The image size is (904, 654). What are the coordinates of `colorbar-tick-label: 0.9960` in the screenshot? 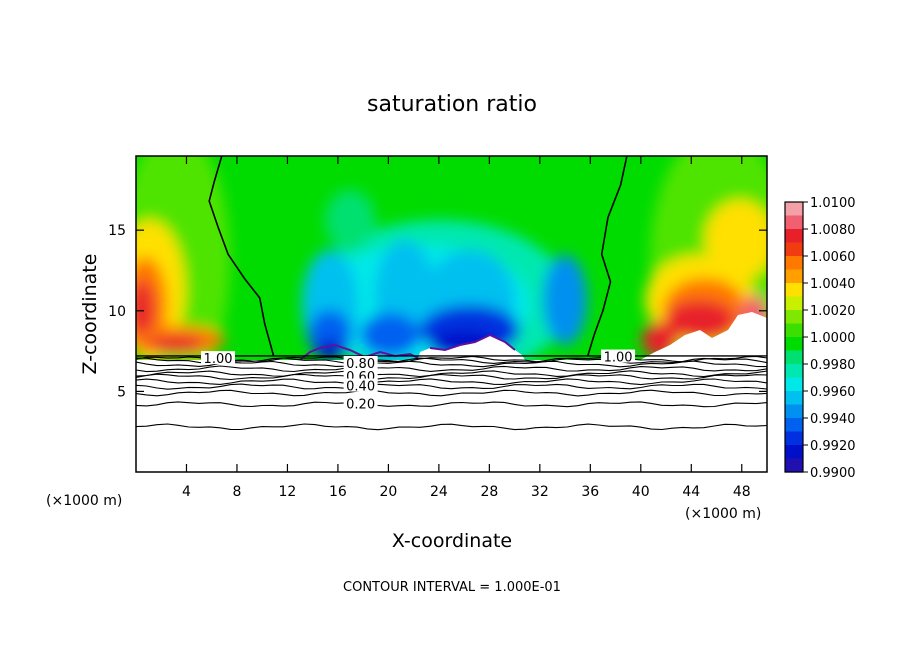 It's located at (833, 392).